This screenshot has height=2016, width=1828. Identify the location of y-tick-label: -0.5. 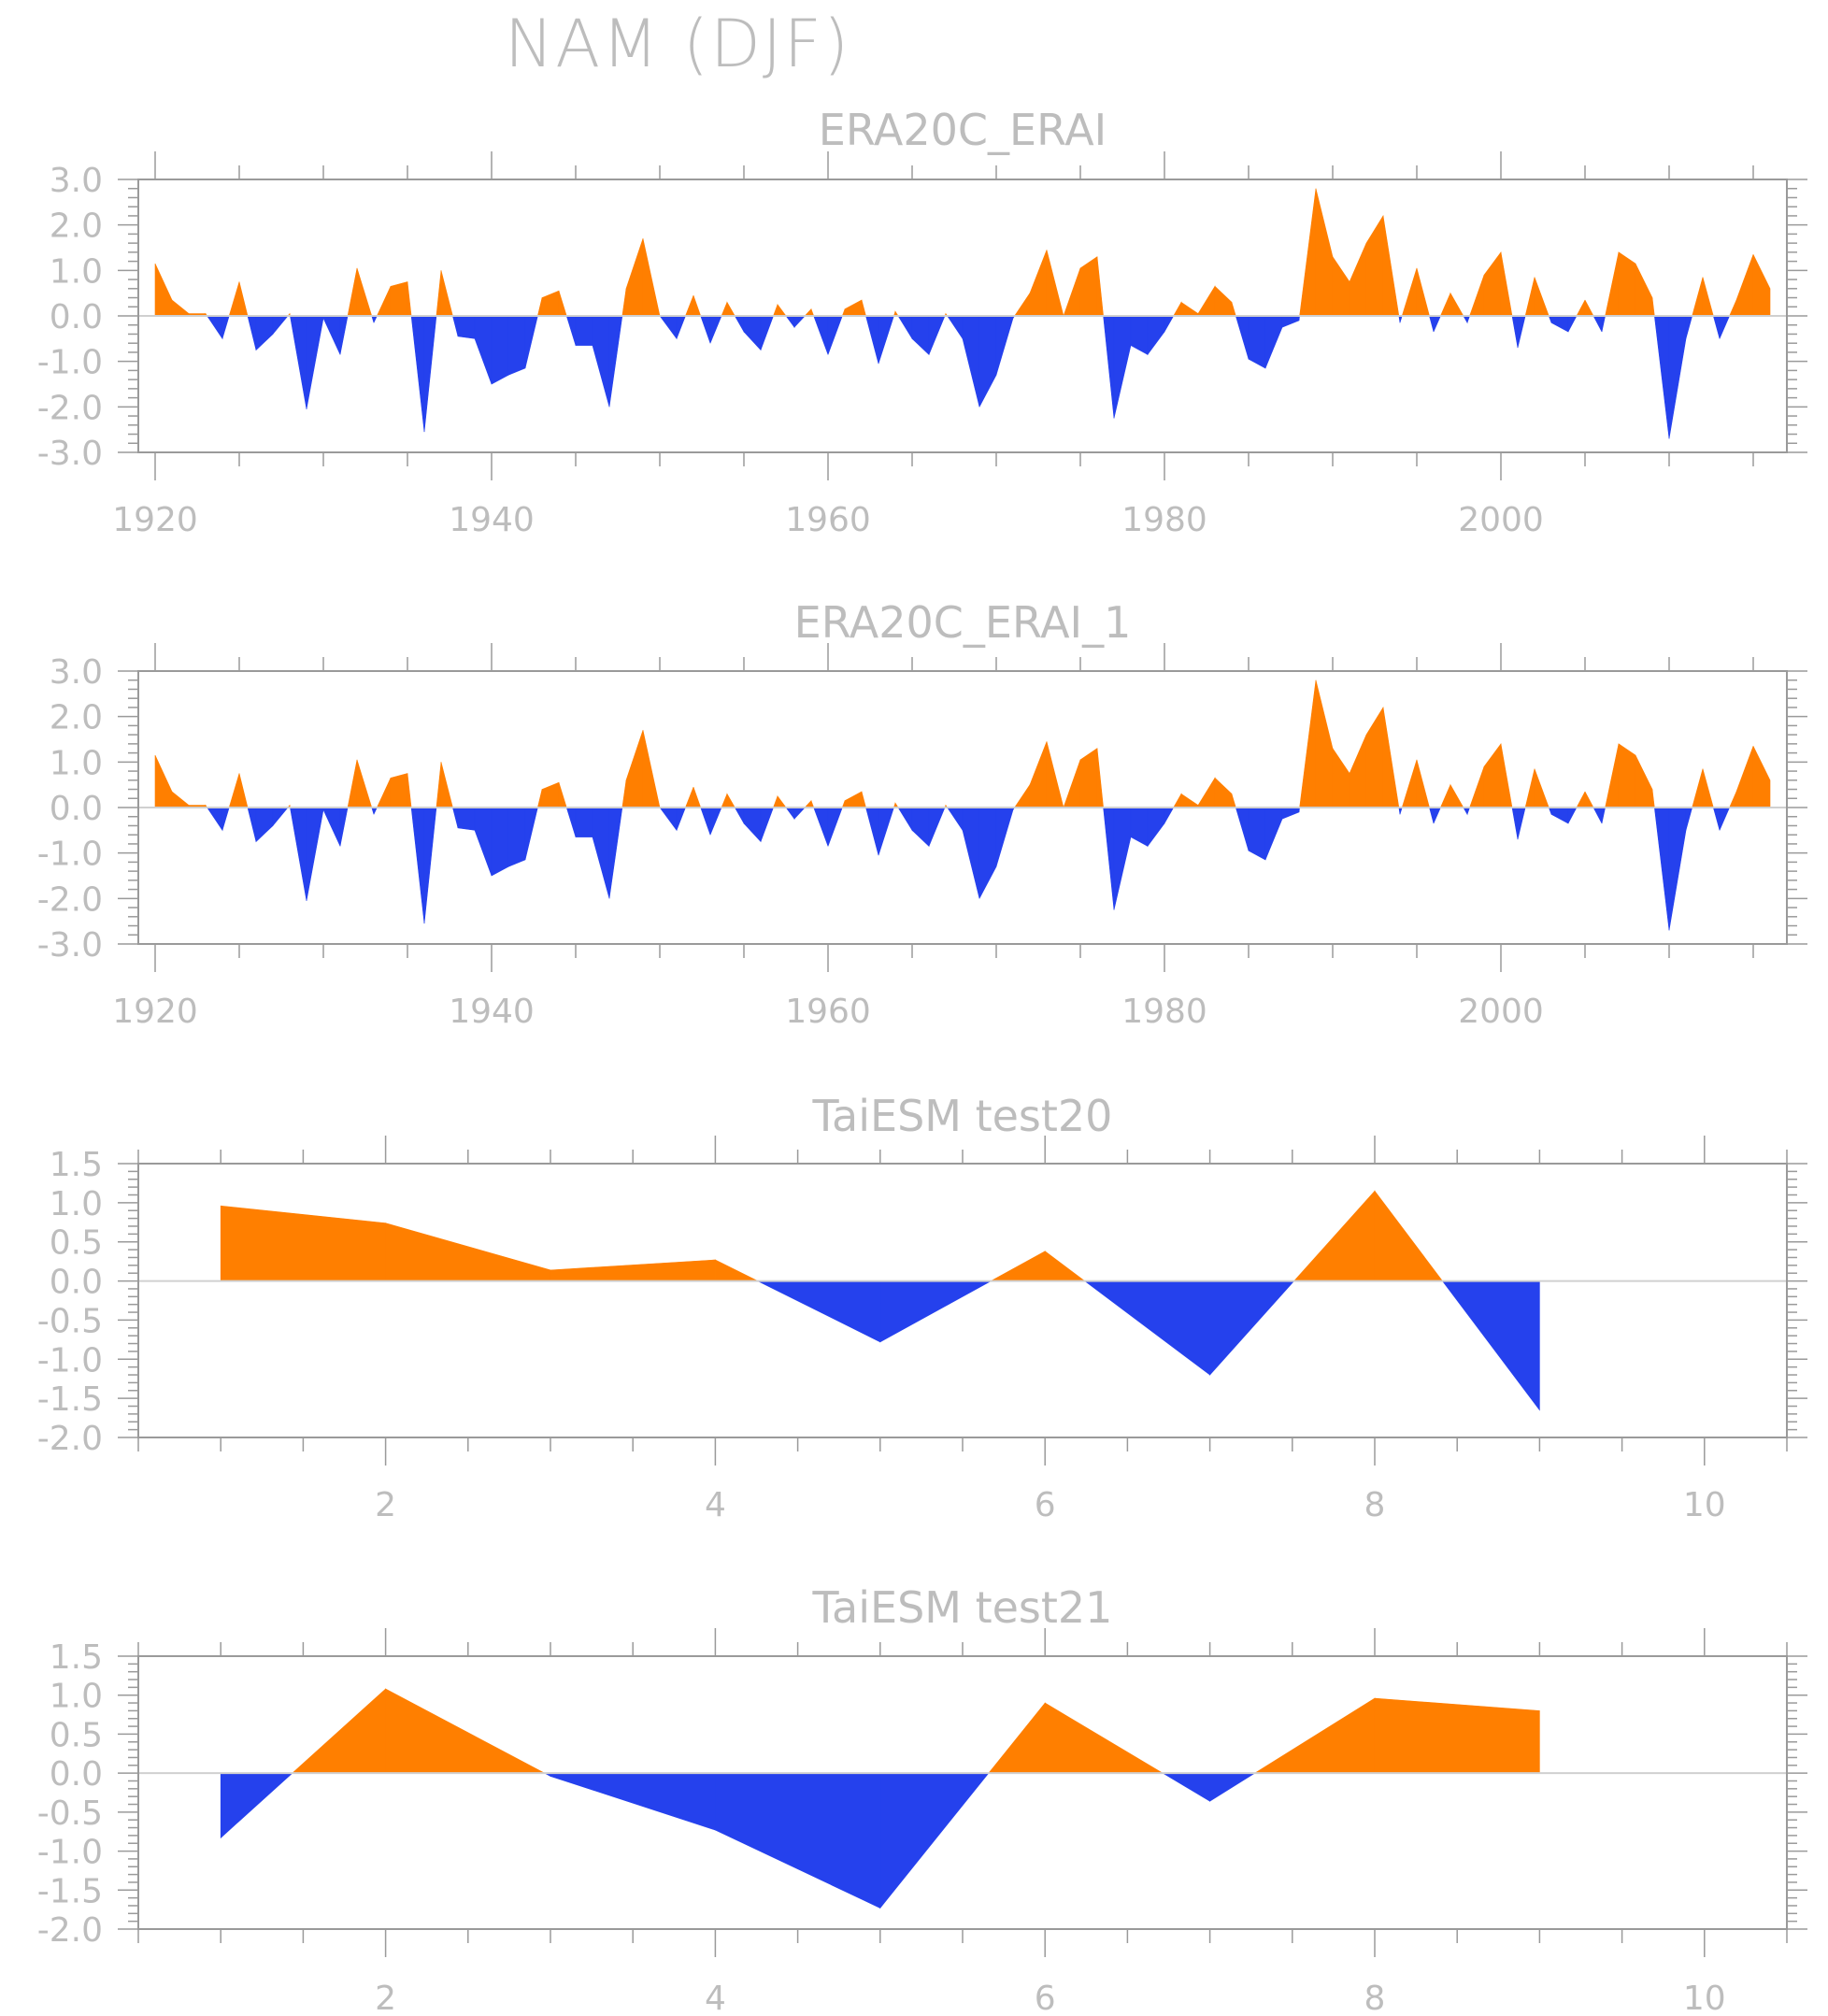
(70, 1813).